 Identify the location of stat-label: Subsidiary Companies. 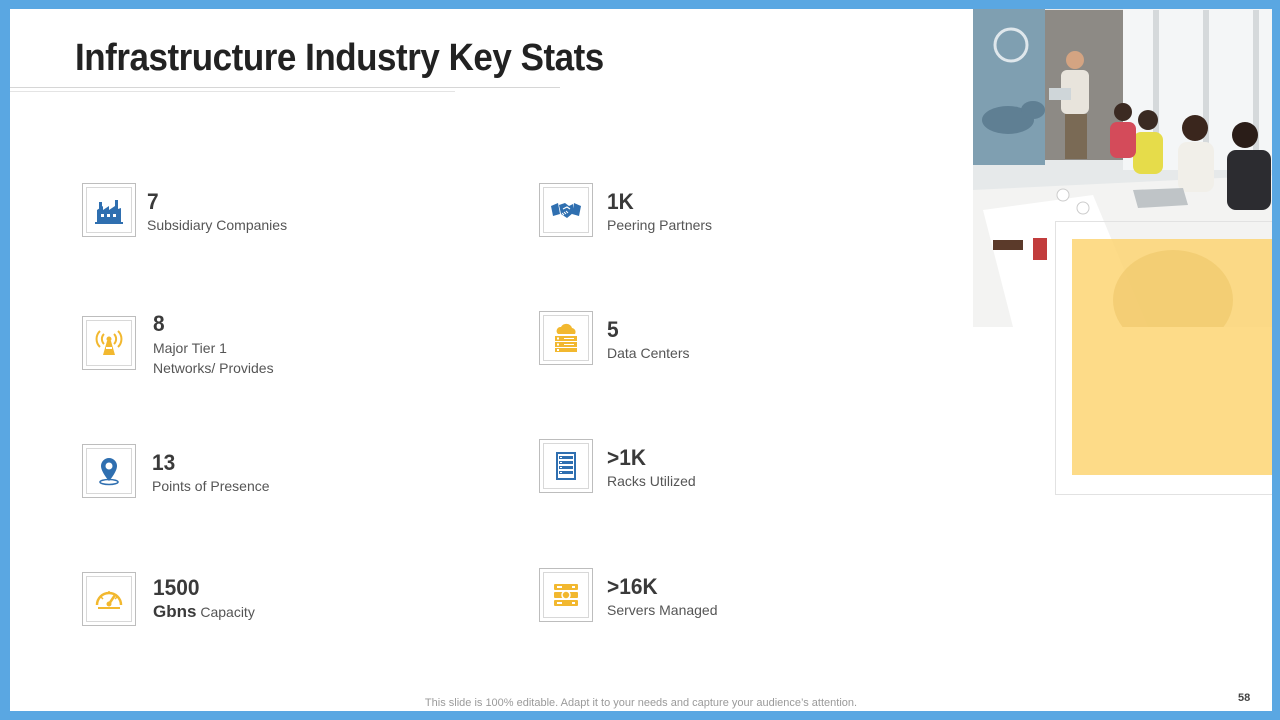
(217, 225).